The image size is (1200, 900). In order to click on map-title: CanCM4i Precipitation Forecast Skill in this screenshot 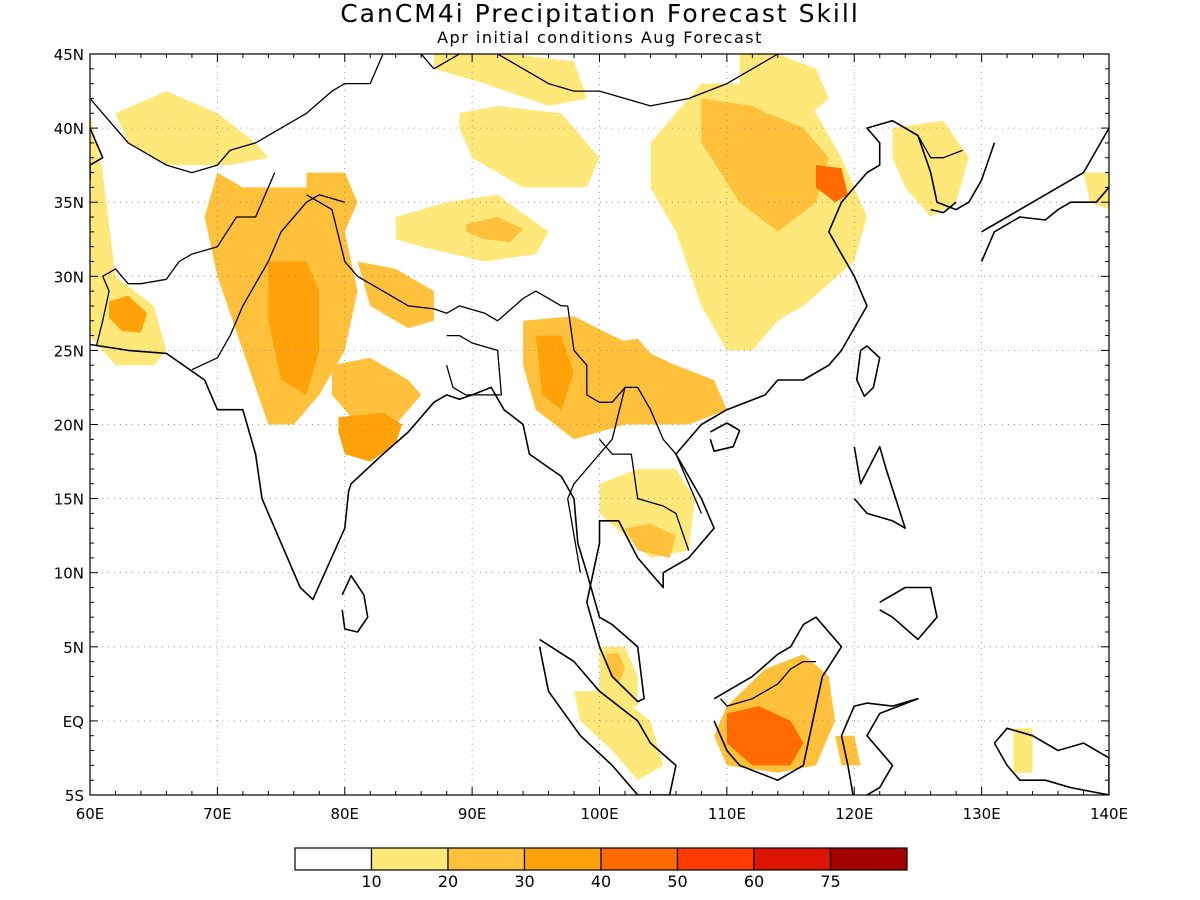, I will do `click(600, 14)`.